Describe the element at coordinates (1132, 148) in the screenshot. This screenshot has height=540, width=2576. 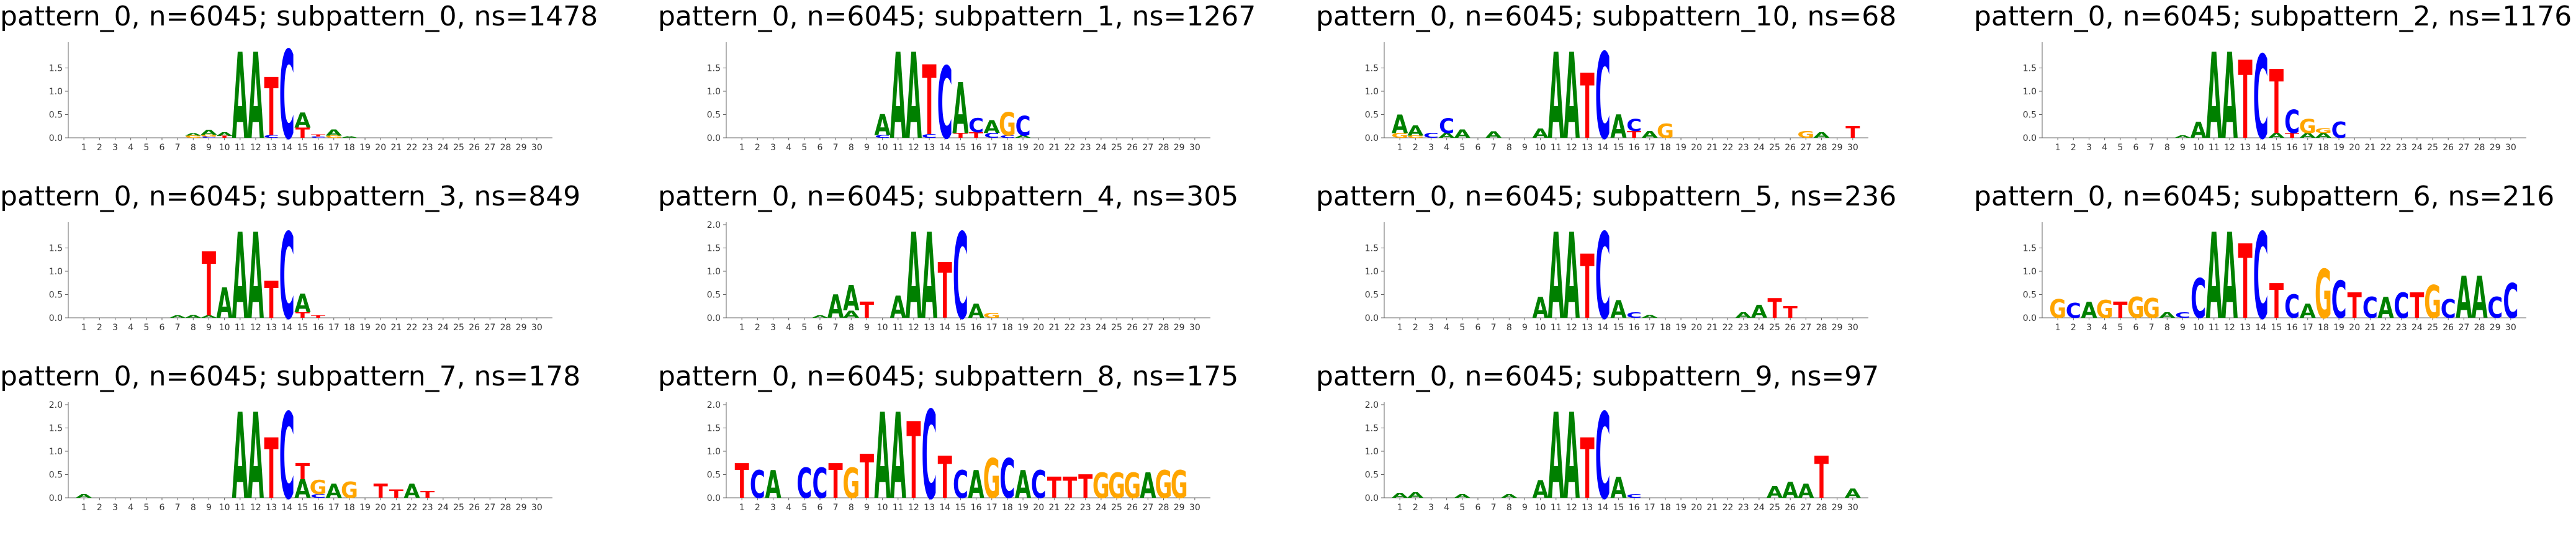
I see `x-tick-label: 26` at that location.